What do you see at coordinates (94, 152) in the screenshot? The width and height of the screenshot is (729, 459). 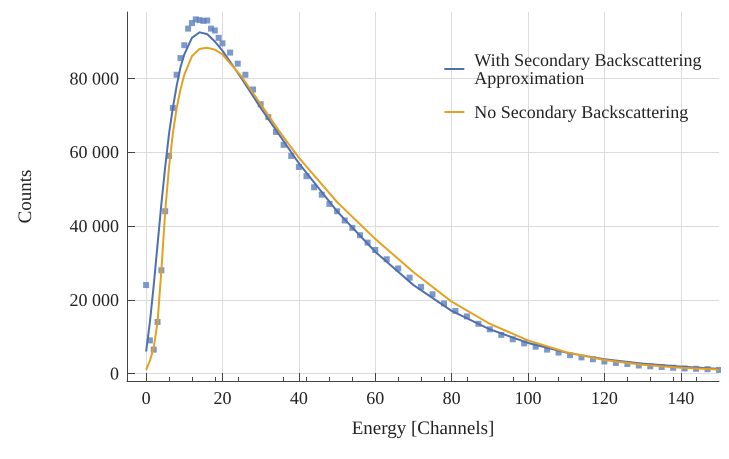 I see `y-tick-label: 60 000` at bounding box center [94, 152].